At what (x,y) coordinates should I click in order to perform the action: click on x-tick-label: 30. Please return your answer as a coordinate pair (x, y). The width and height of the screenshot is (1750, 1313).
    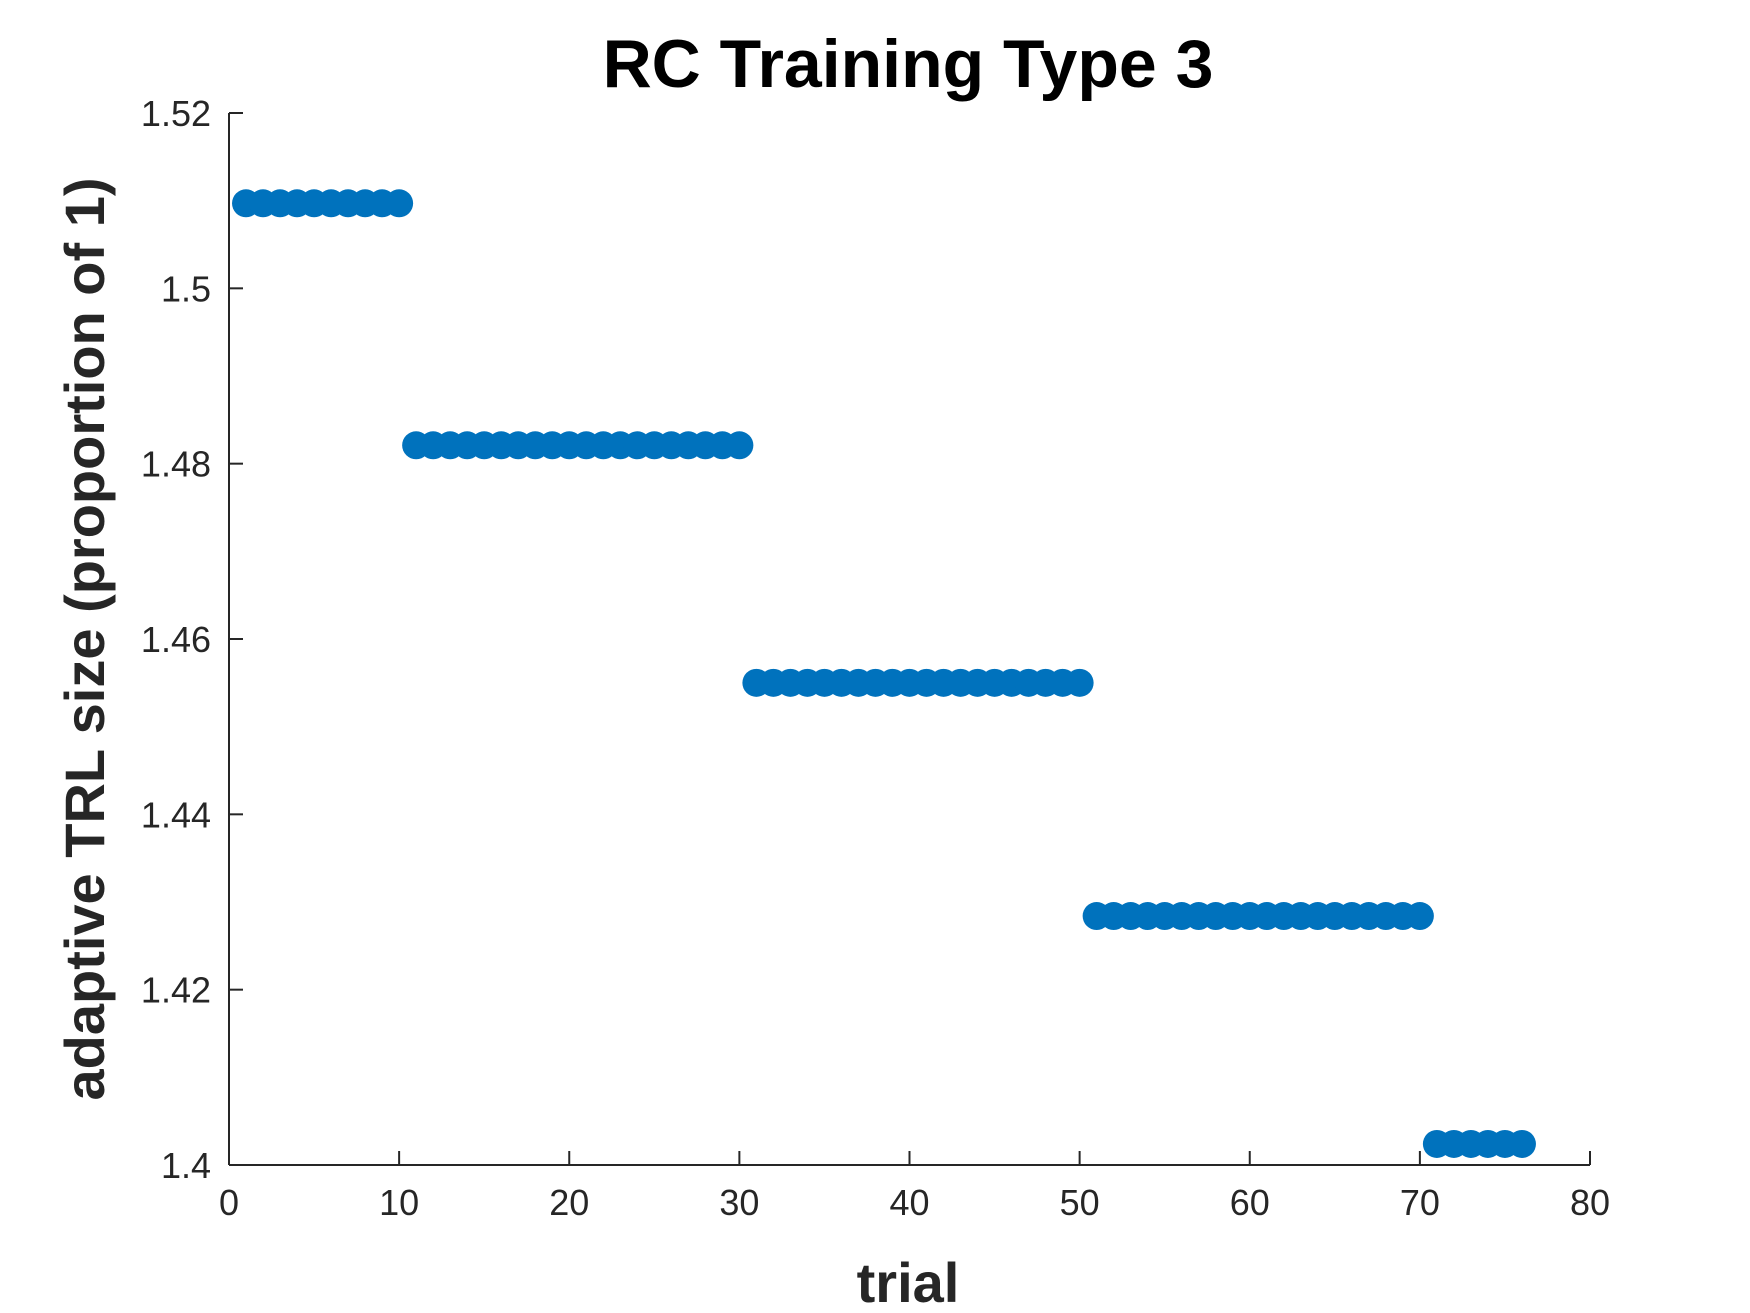
    Looking at the image, I should click on (739, 1202).